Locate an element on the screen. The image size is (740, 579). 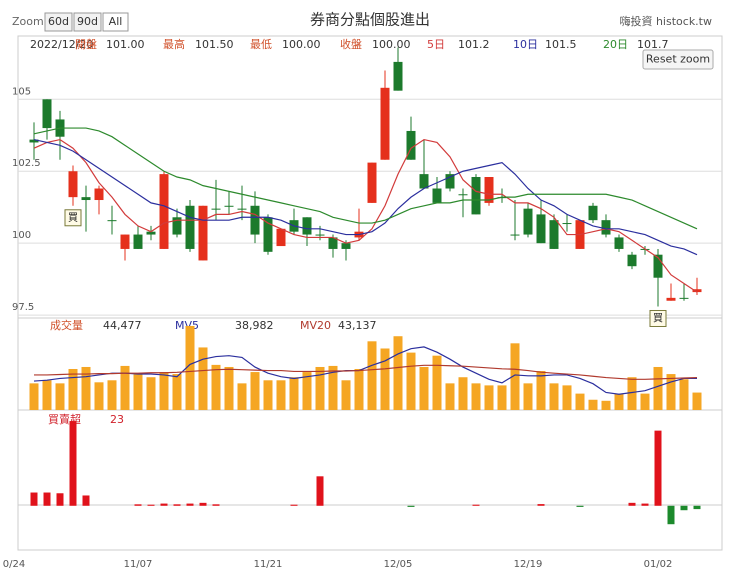
info-value: 100.00 is located at coordinates (301, 44).